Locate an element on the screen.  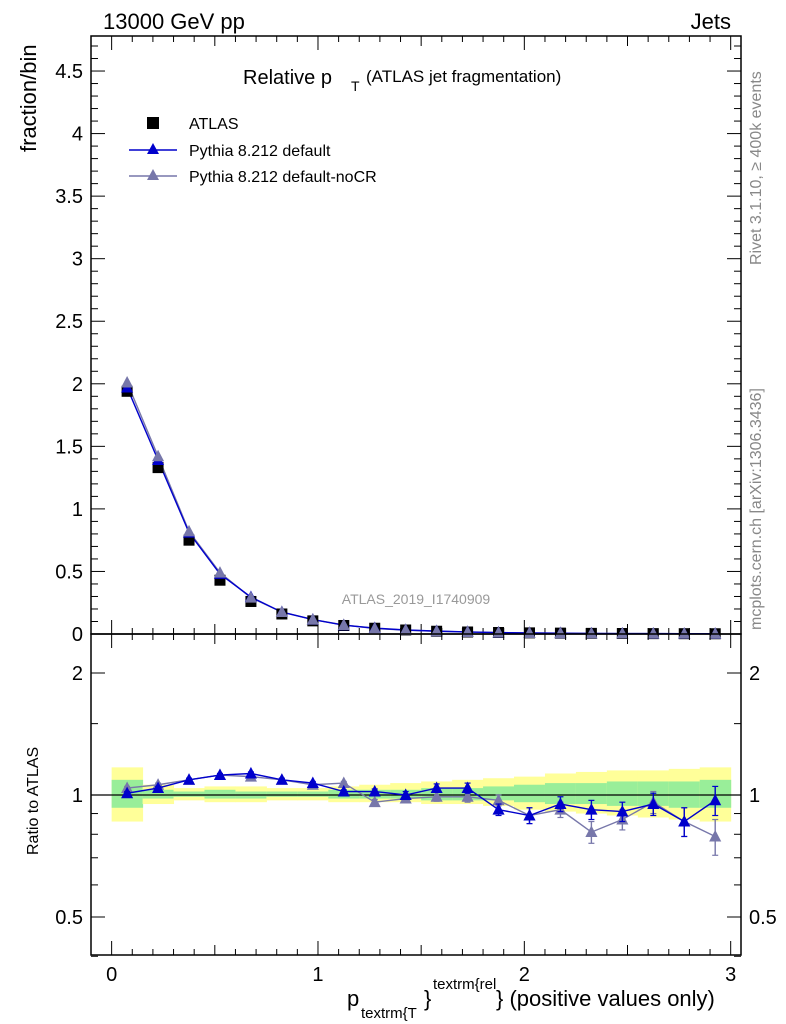
xlabel-sup: textrm{rel is located at coordinates (464, 984).